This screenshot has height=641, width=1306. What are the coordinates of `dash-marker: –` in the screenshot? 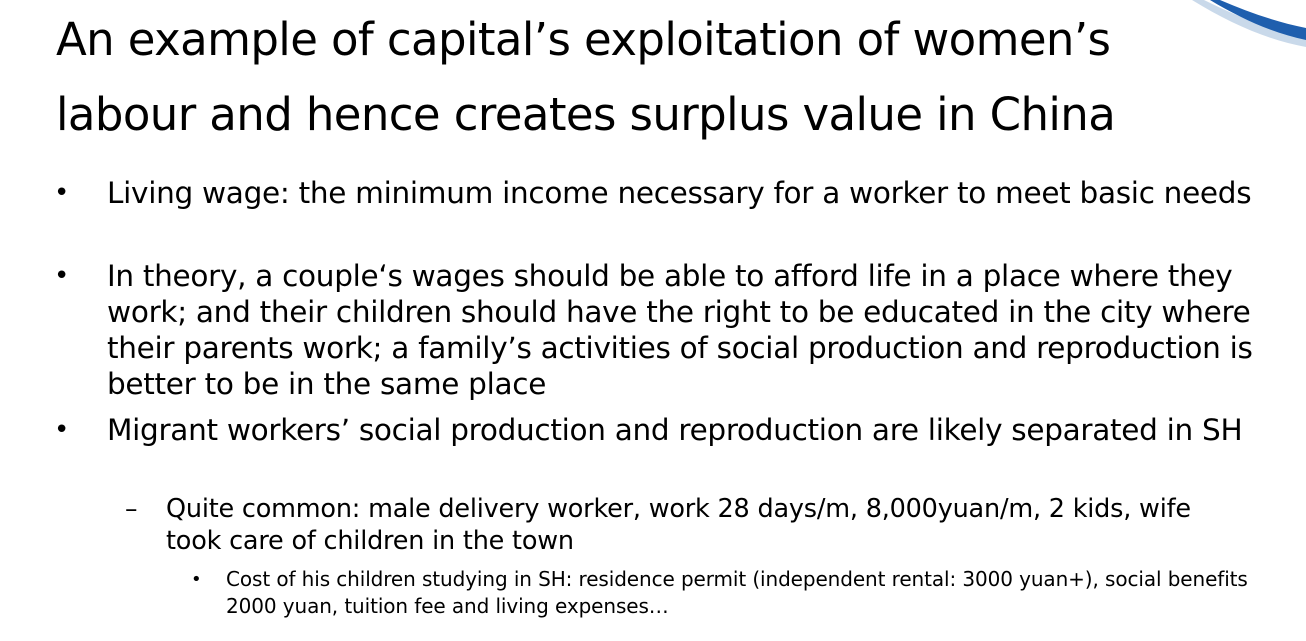 It's located at (131, 508).